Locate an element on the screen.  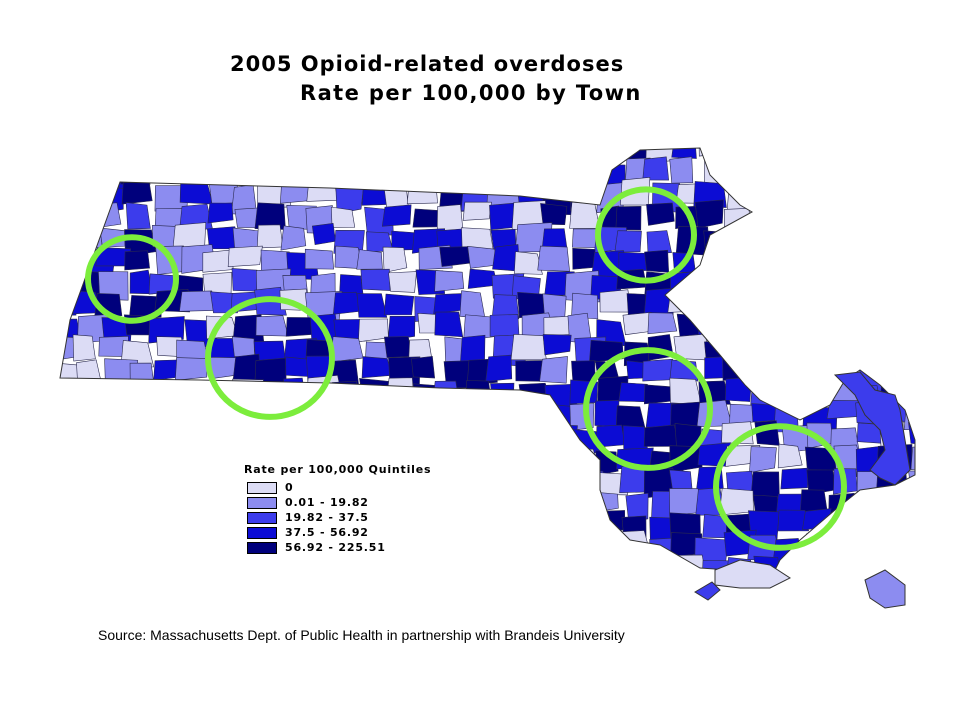
nantucket-island is located at coordinates (885, 589).